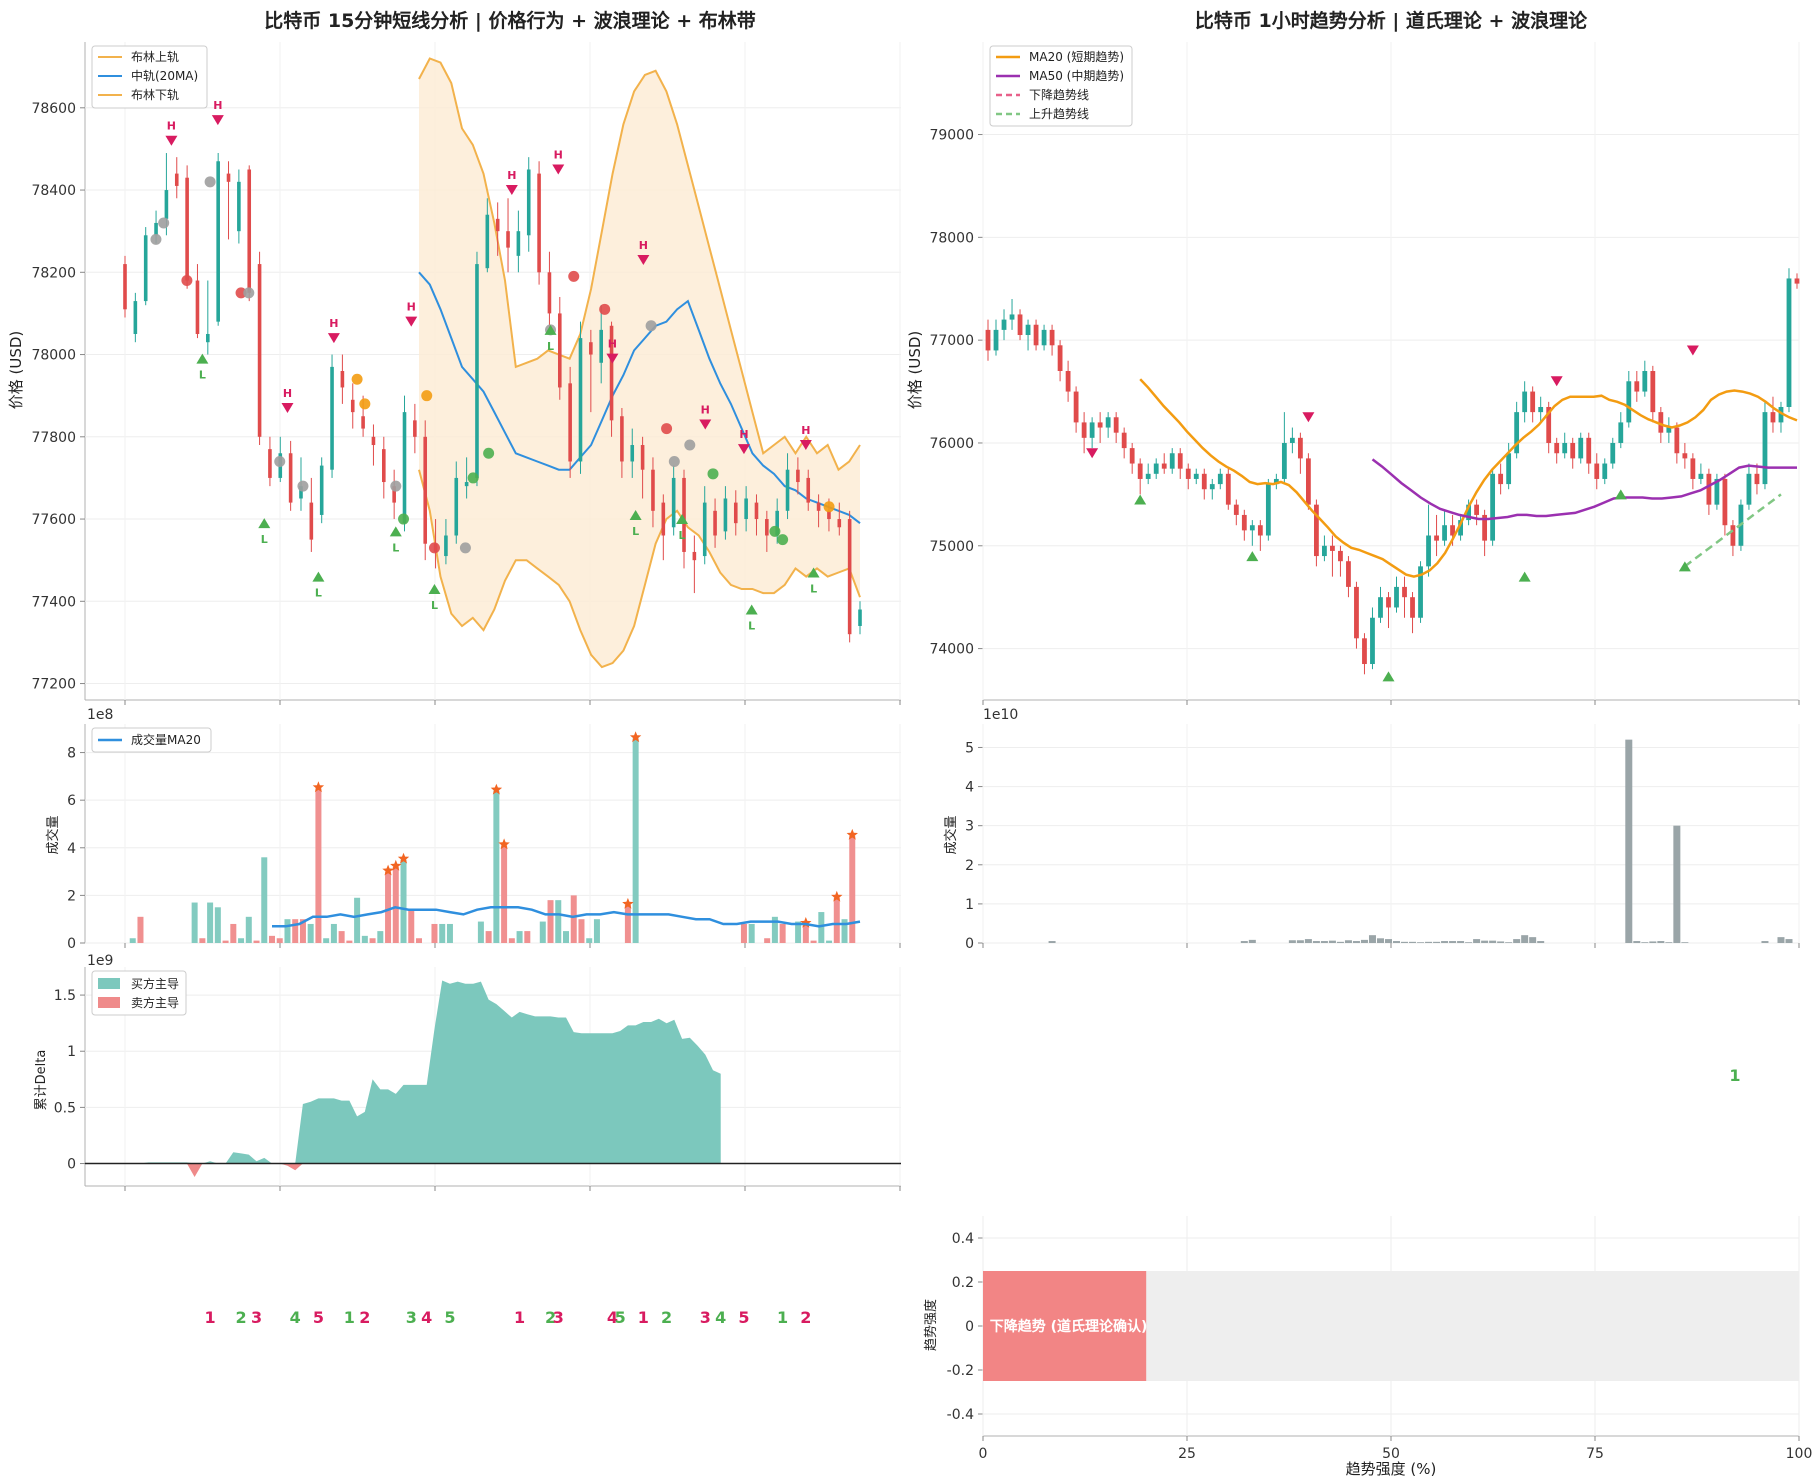  I want to click on p15-ytick-label: 77400, so click(53, 602).